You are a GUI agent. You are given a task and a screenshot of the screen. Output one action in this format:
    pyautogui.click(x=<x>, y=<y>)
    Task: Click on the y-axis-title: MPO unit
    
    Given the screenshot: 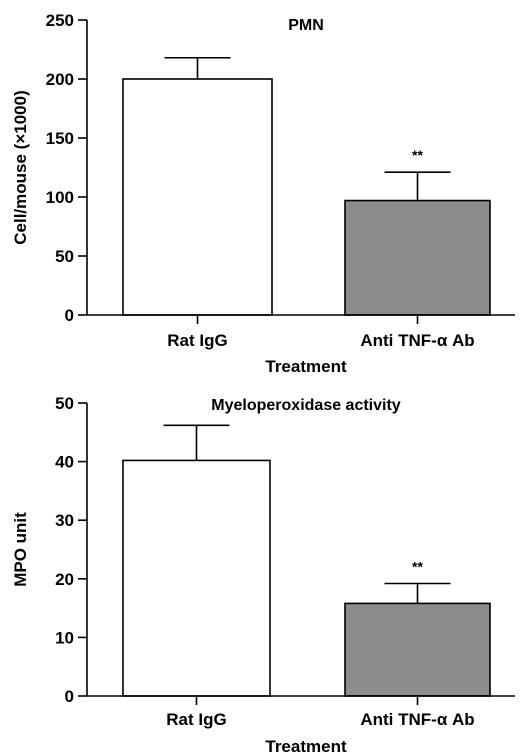 What is the action you would take?
    pyautogui.click(x=20, y=549)
    